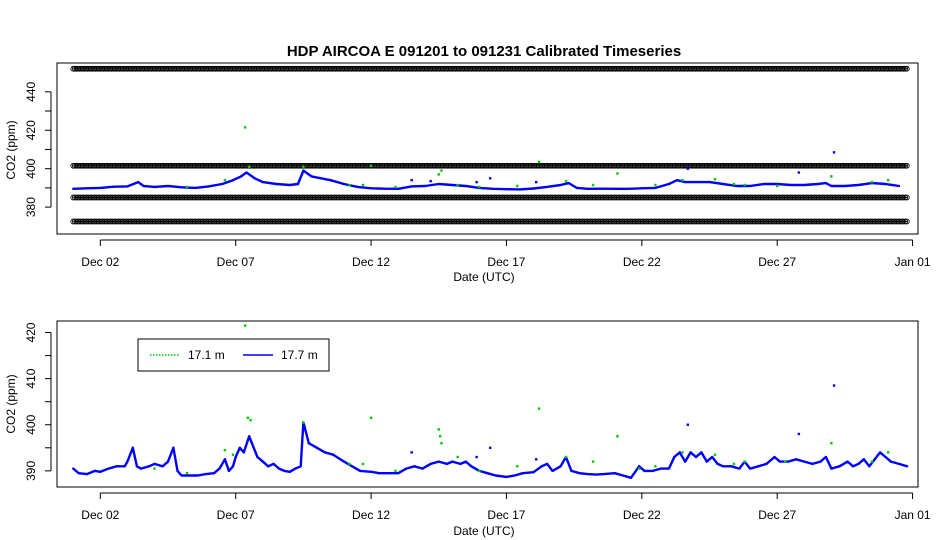 The height and width of the screenshot is (540, 936). Describe the element at coordinates (31, 332) in the screenshot. I see `y-tick-label: 420` at that location.